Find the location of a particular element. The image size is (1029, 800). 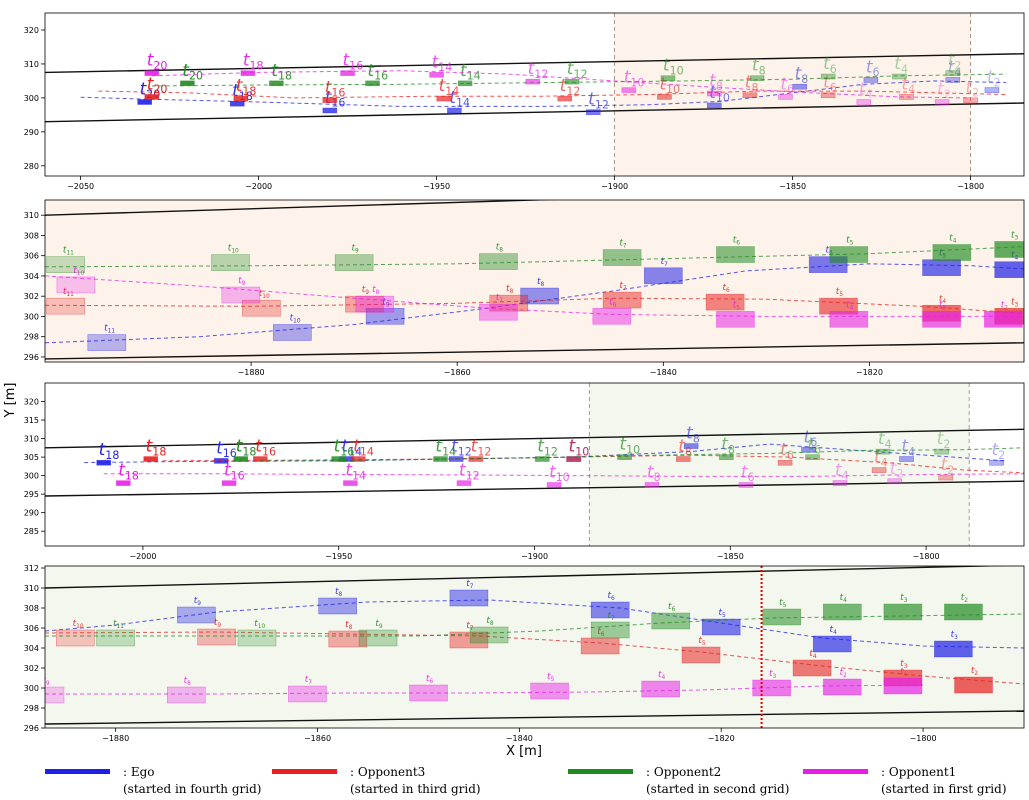

vehicle-opp2-t18 is located at coordinates (276, 83).